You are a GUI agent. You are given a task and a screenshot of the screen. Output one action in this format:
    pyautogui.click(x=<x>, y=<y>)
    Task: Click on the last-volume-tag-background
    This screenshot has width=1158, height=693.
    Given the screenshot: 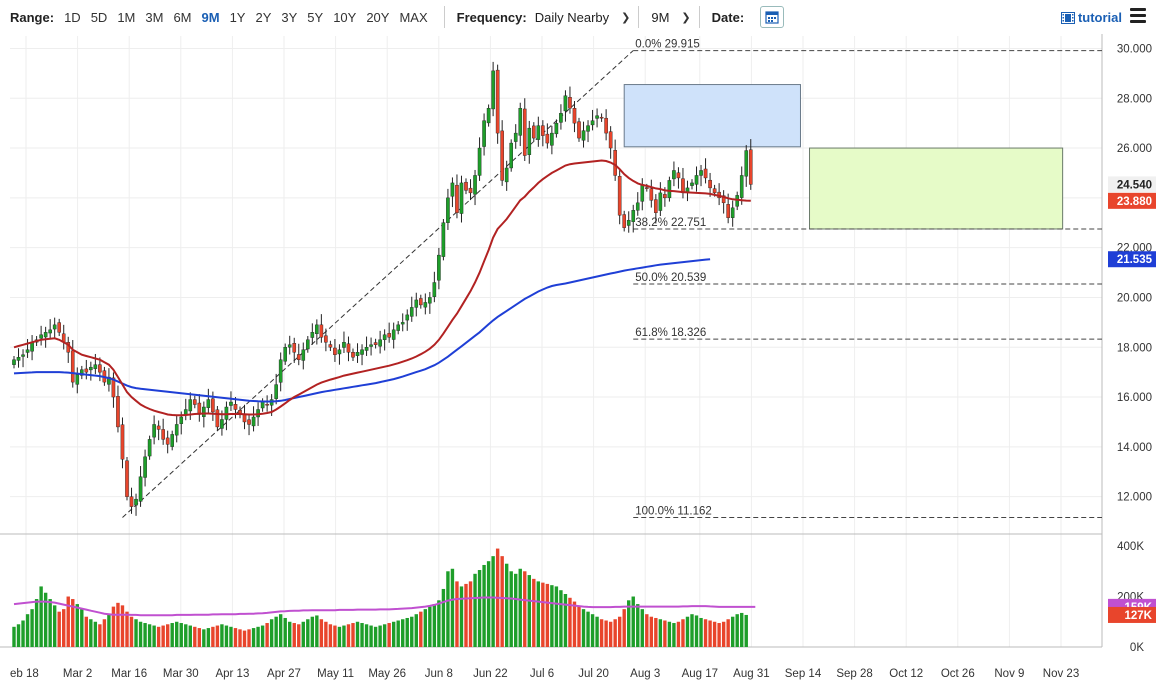 What is the action you would take?
    pyautogui.click(x=1132, y=614)
    